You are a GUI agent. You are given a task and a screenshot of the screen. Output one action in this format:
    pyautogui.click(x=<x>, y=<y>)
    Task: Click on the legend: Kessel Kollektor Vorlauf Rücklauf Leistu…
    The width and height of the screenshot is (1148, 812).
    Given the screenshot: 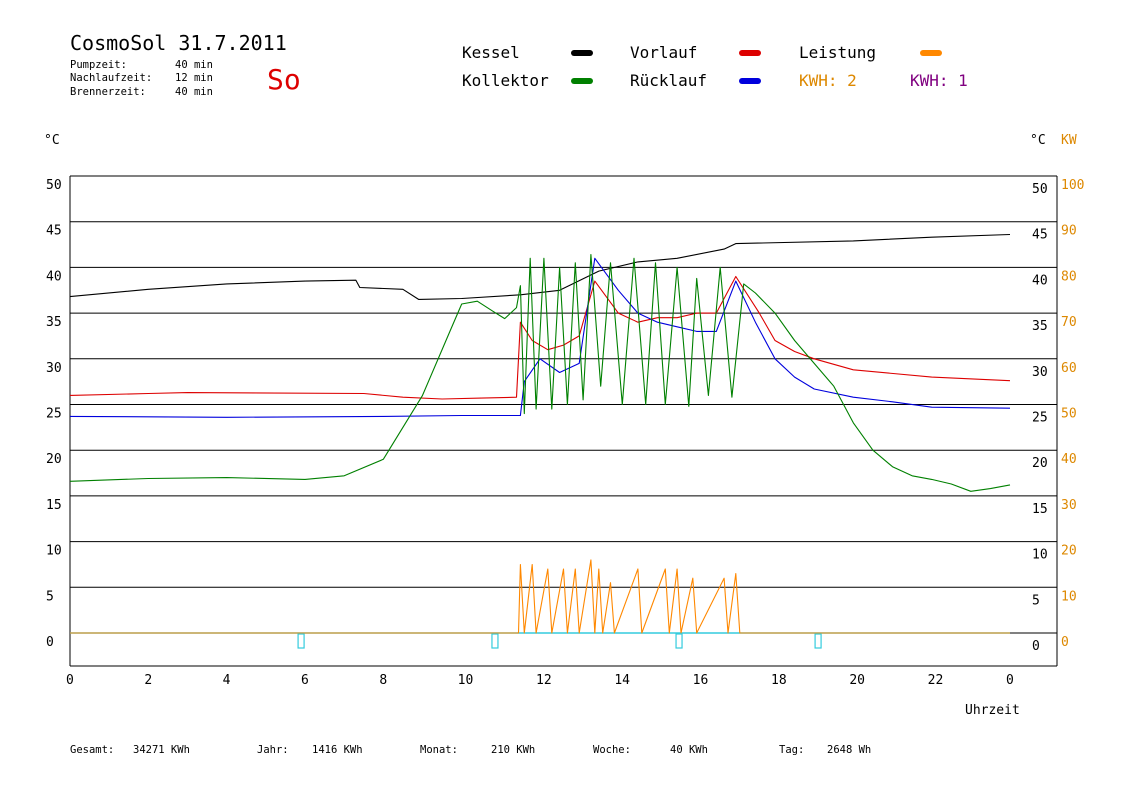 What is the action you would take?
    pyautogui.click(x=715, y=66)
    